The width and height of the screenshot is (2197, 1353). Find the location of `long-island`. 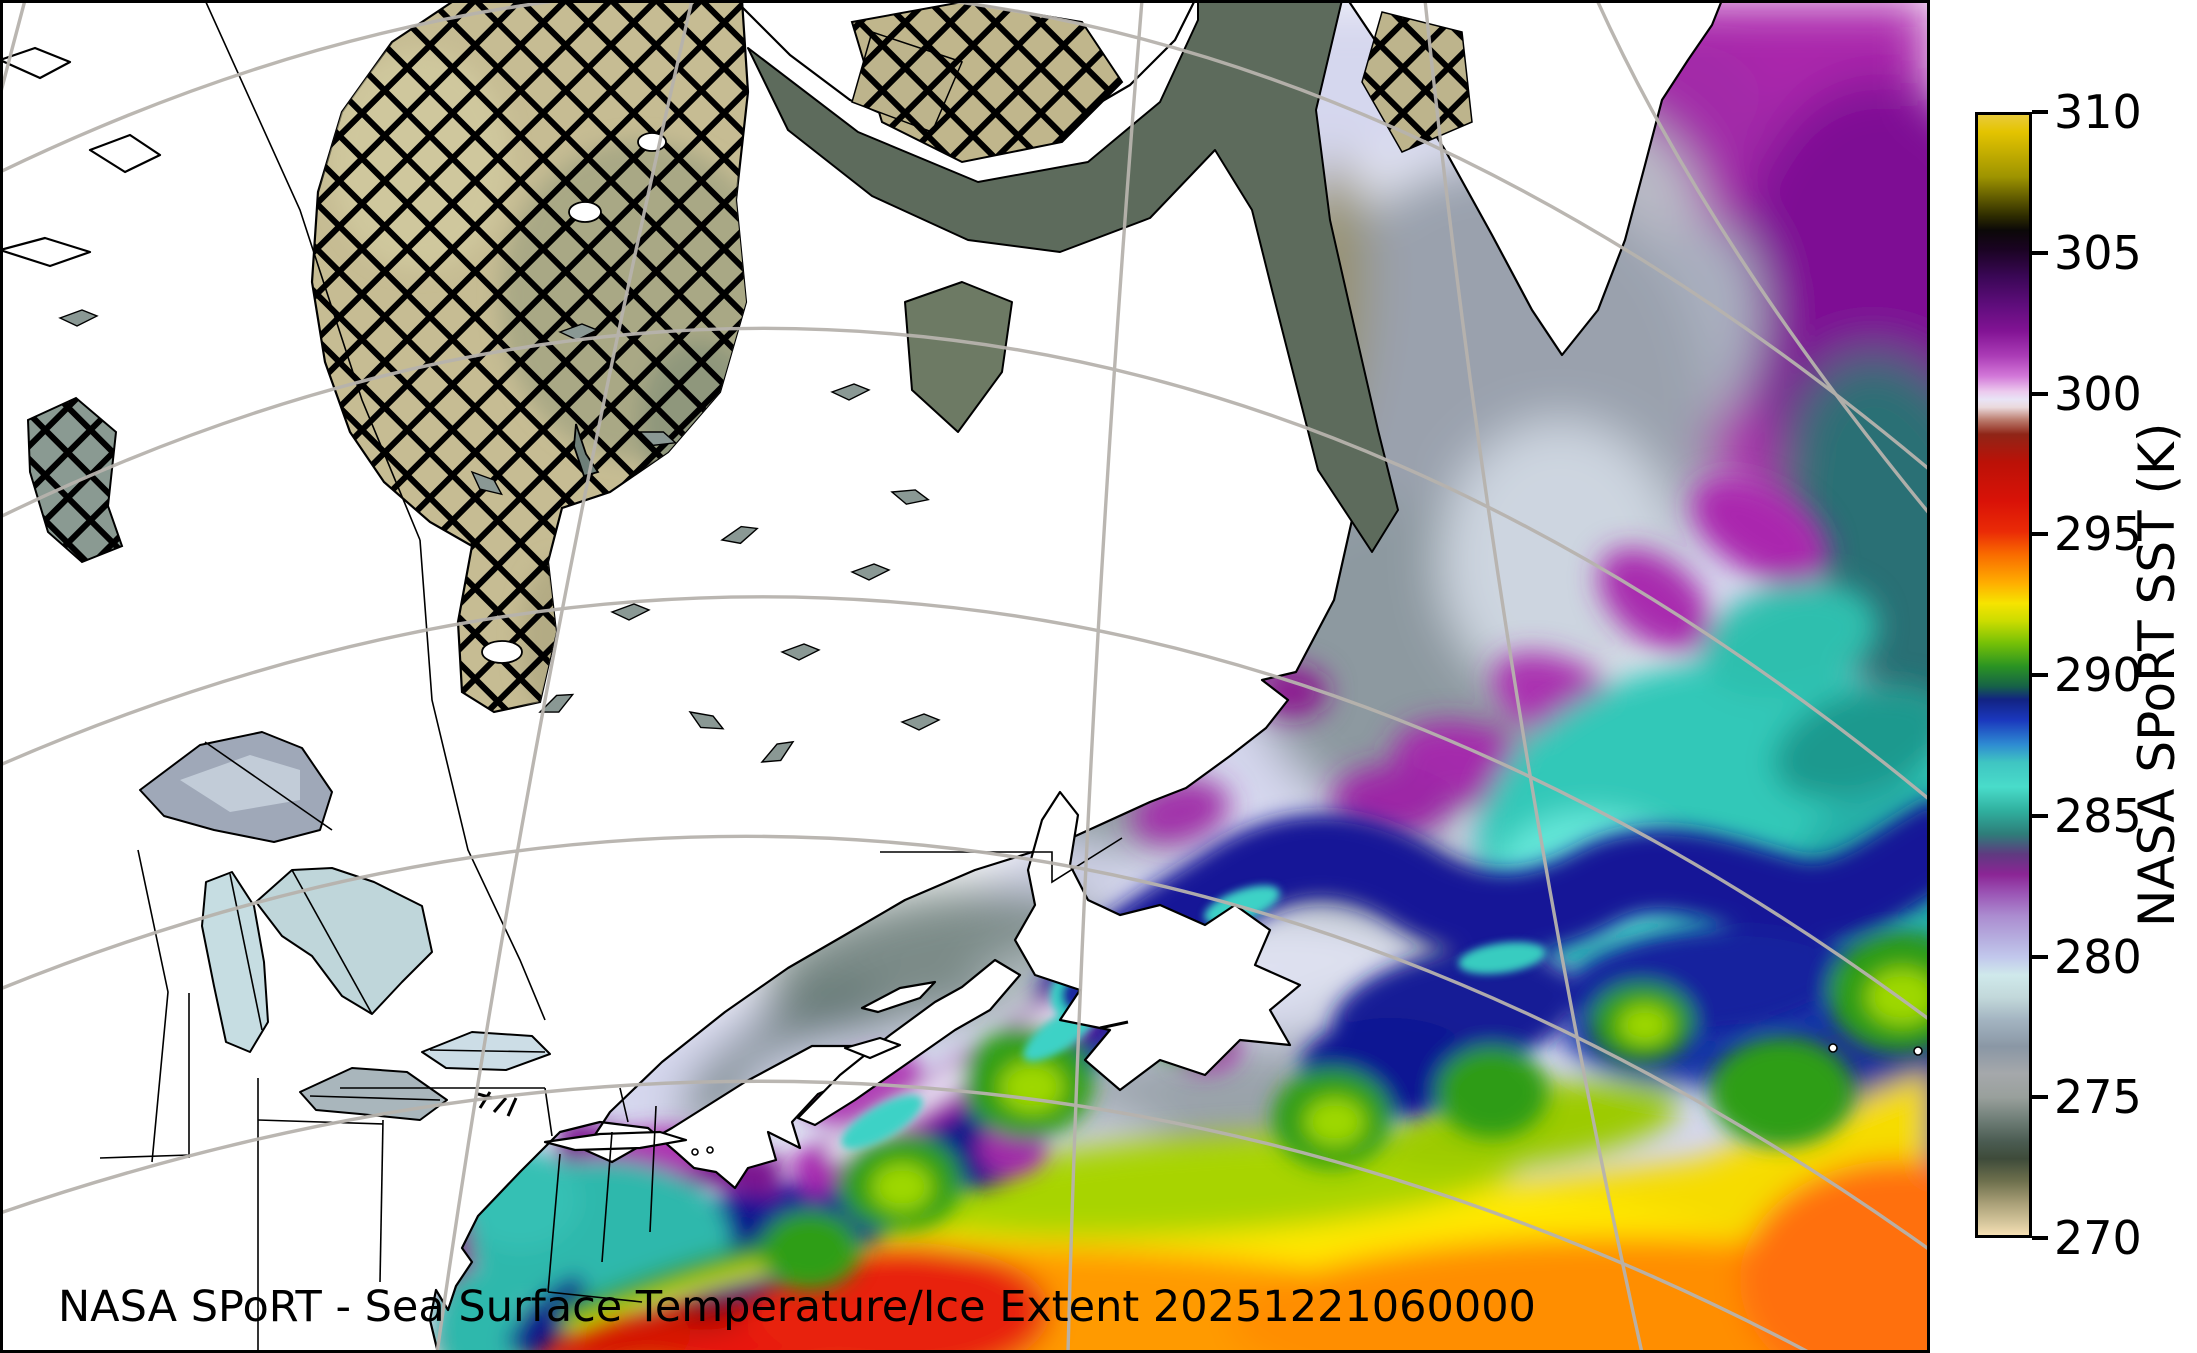

long-island is located at coordinates (615, 1141).